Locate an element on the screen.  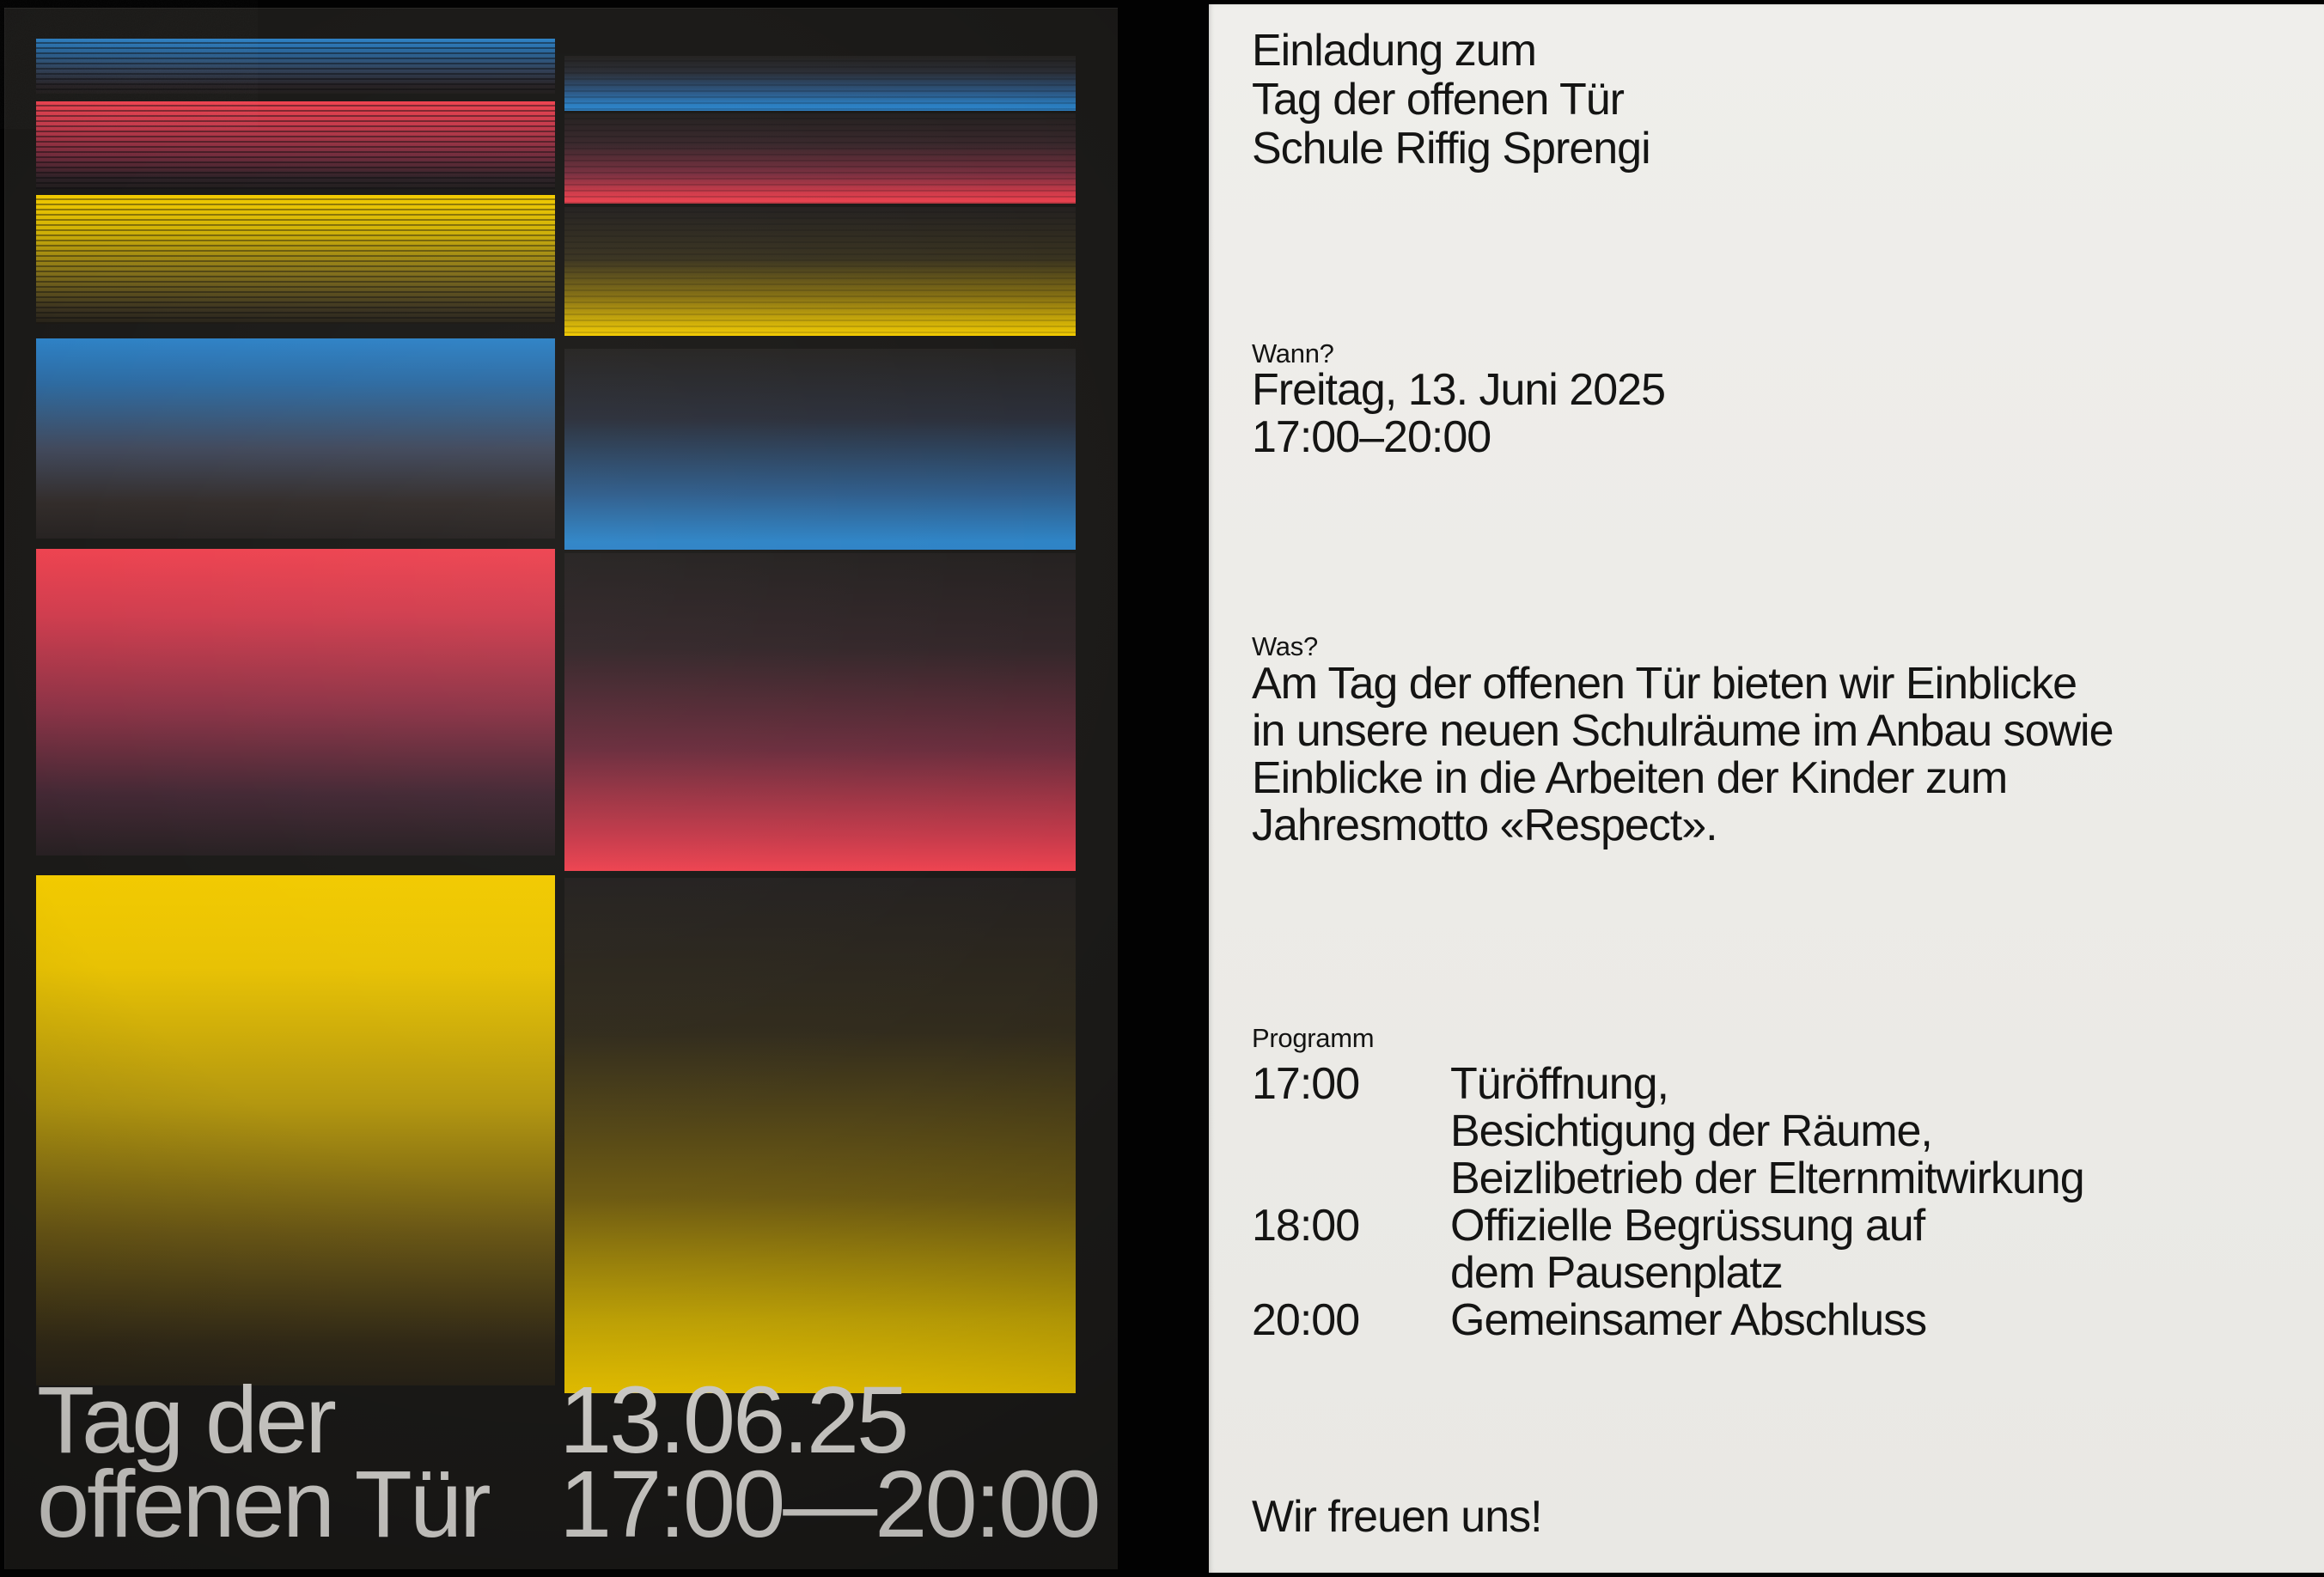
poster-block-right-red-large is located at coordinates (820, 712).